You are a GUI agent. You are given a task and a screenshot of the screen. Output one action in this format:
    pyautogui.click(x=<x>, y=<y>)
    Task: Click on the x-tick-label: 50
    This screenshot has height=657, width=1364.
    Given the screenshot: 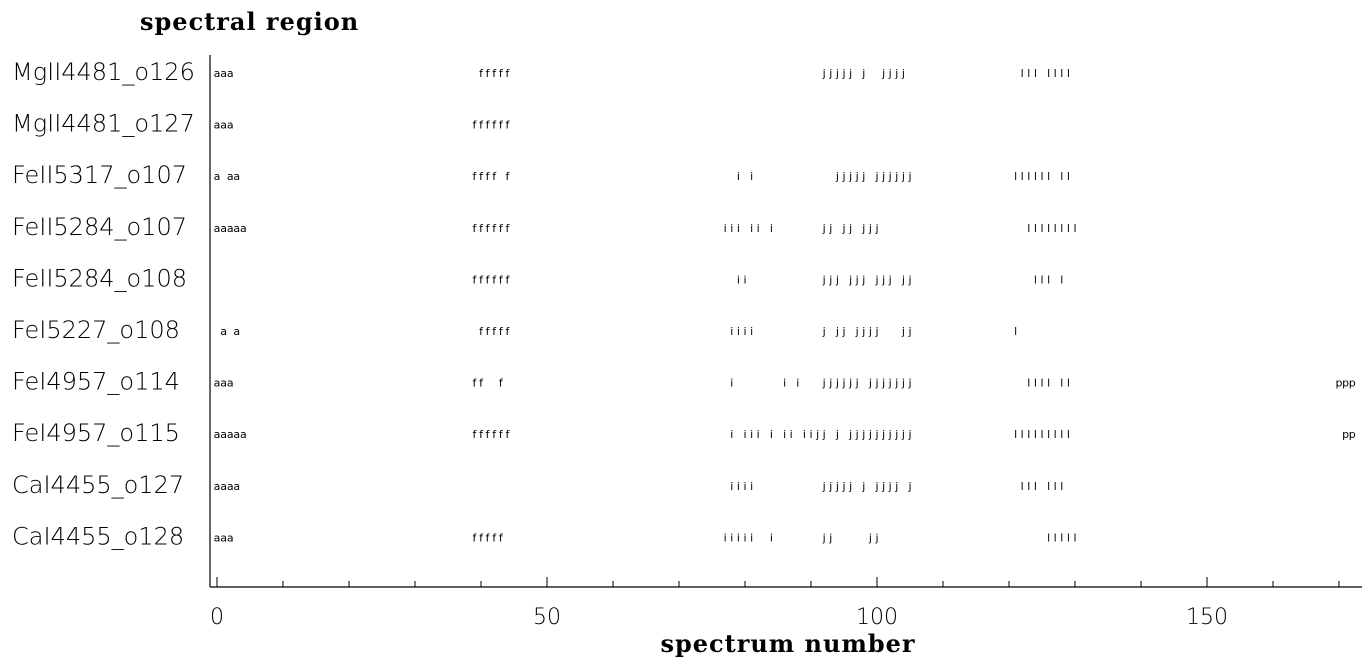 What is the action you would take?
    pyautogui.click(x=547, y=617)
    